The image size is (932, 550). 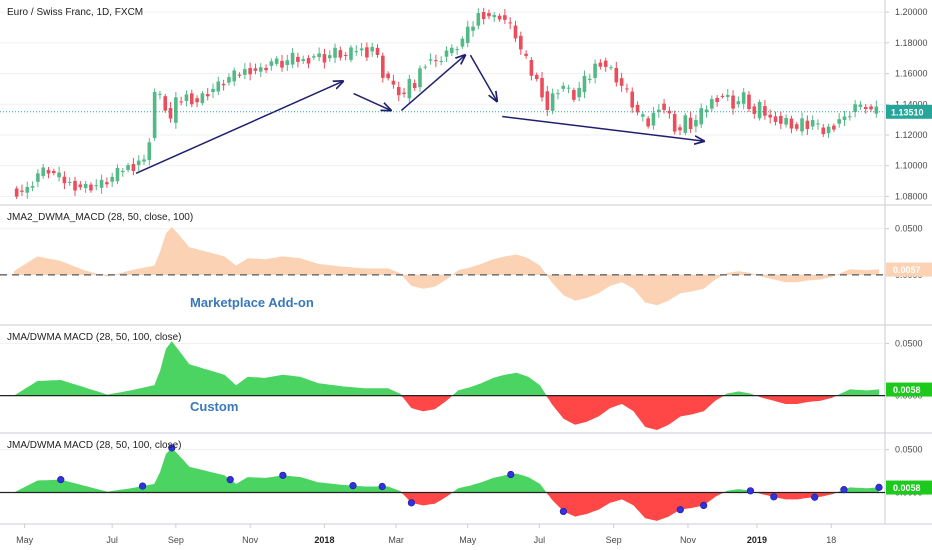 I want to click on macd-area-negative, so click(x=446, y=290).